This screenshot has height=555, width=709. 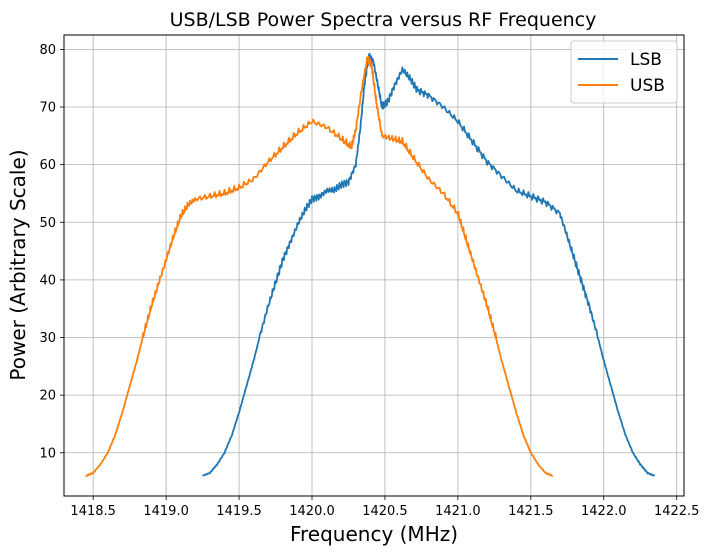 I want to click on x-tick-label: 1422.0, so click(x=604, y=511).